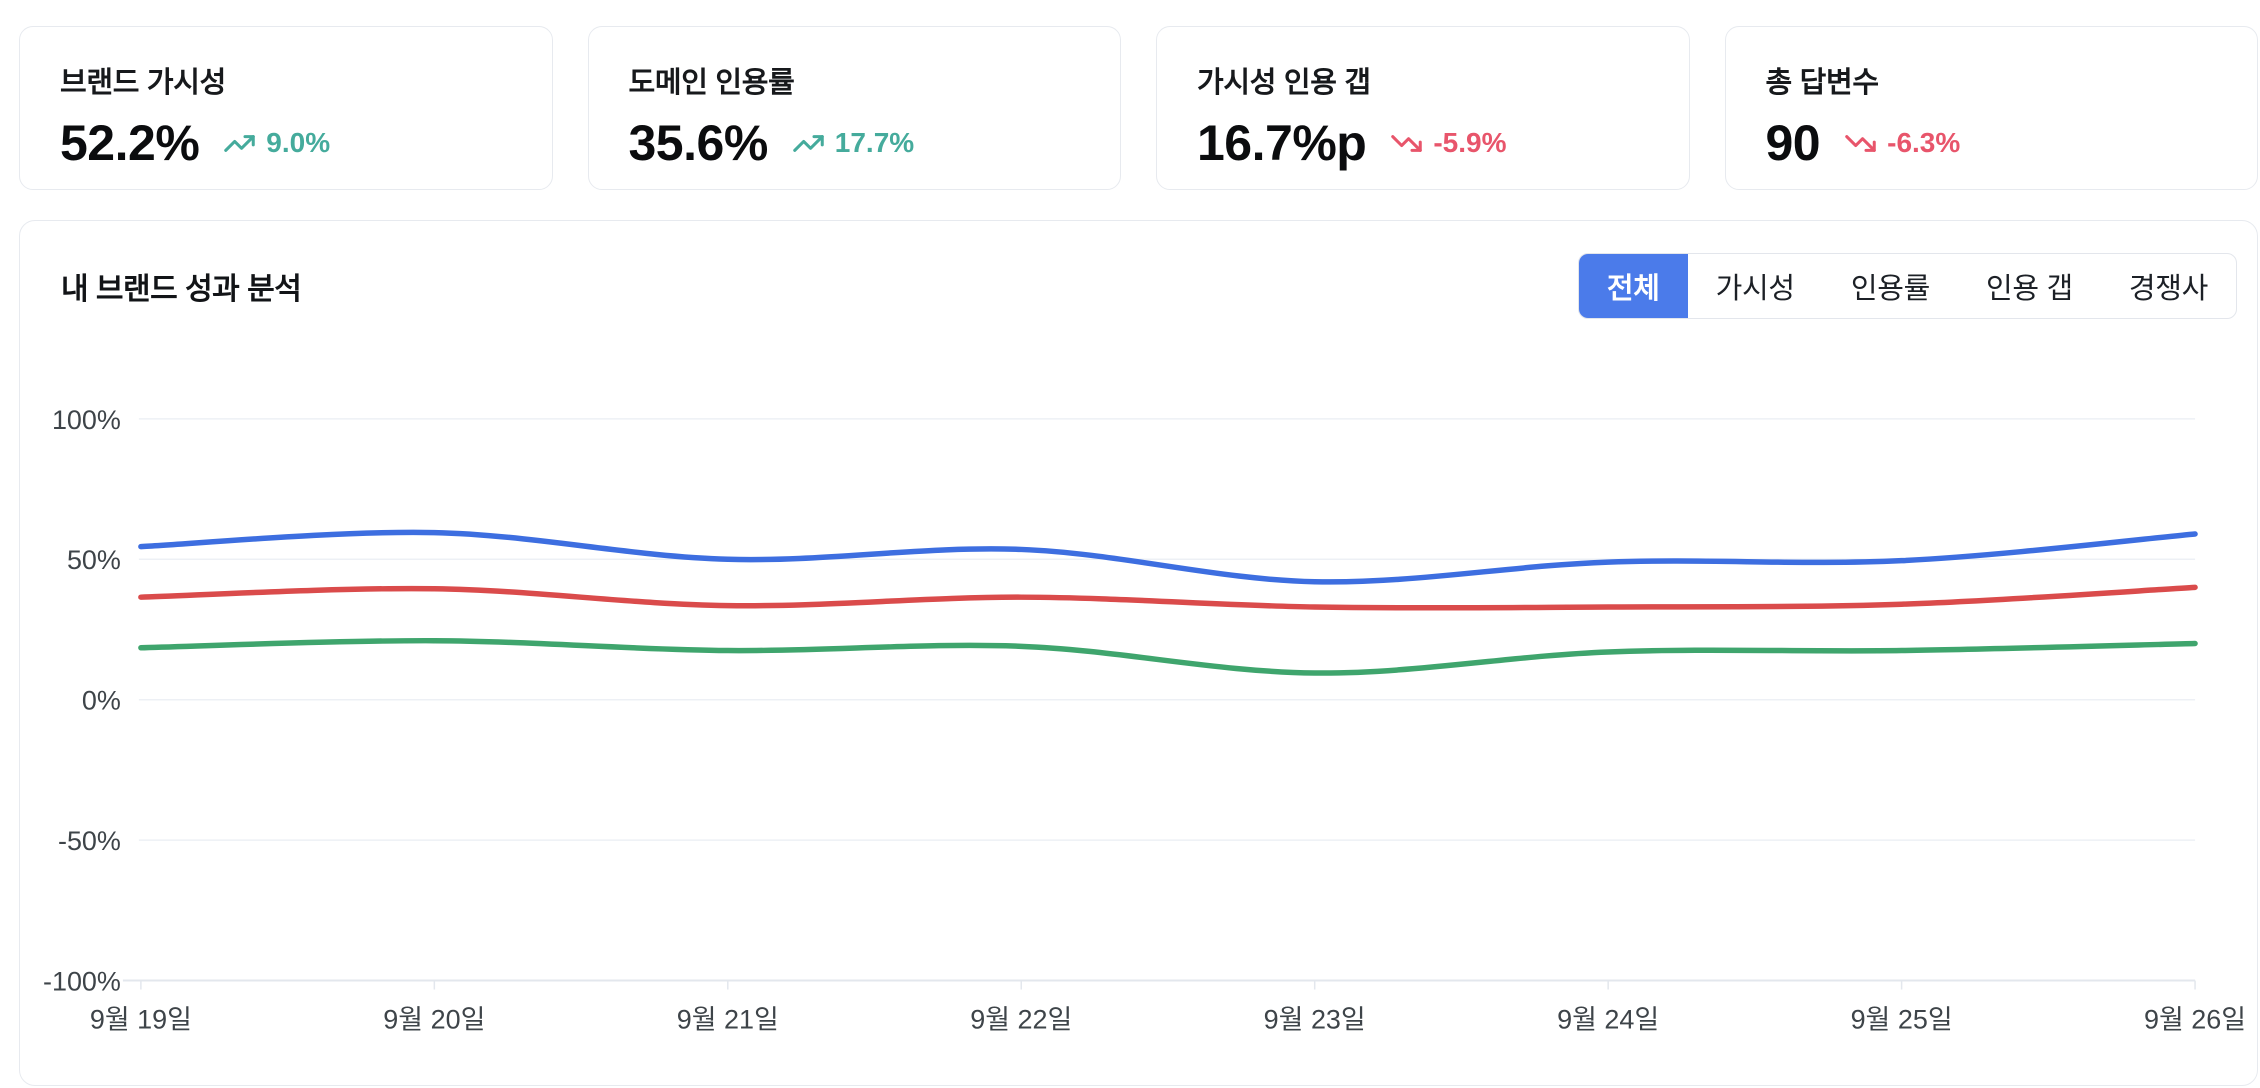 The image size is (2260, 1088). What do you see at coordinates (181, 289) in the screenshot?
I see `panel-title: 내 브랜드 성과 분석` at bounding box center [181, 289].